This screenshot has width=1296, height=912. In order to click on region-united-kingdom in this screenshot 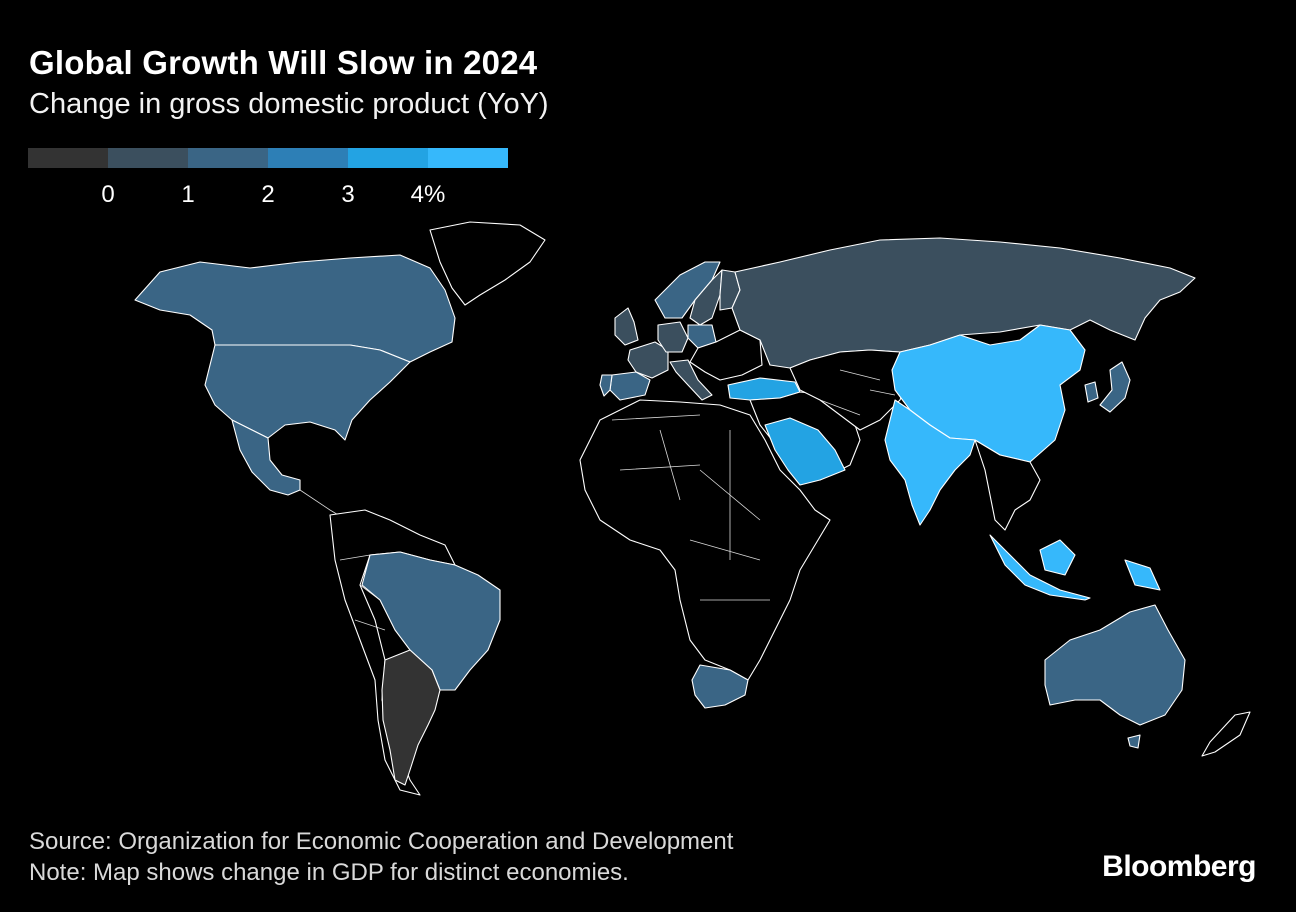, I will do `click(626, 326)`.